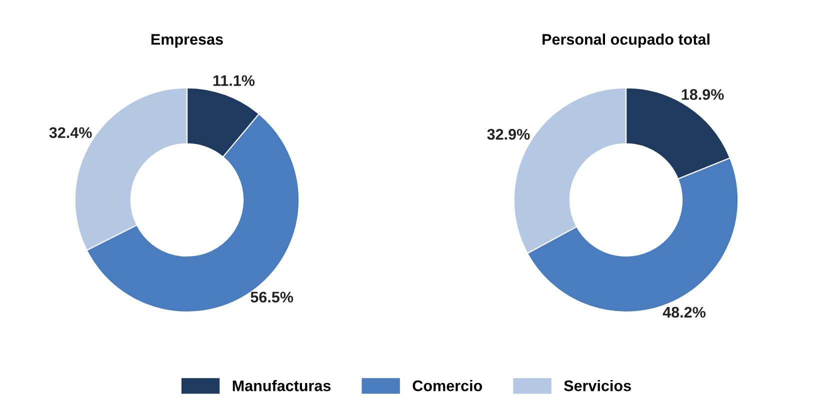 Image resolution: width=813 pixels, height=408 pixels. I want to click on data-label: 32.4%, so click(70, 132).